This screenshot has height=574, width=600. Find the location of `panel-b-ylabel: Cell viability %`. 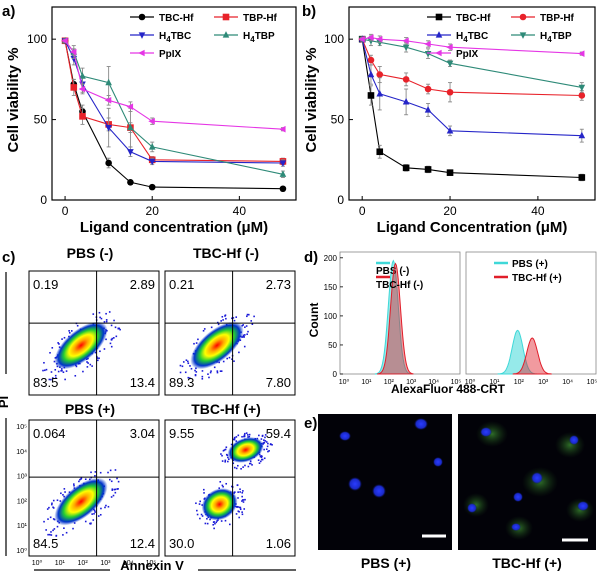

panel-b-ylabel: Cell viability % is located at coordinates (311, 99).